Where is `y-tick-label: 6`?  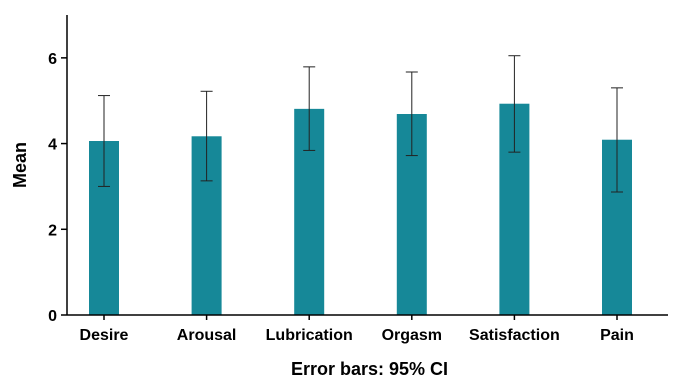 y-tick-label: 6 is located at coordinates (52, 59).